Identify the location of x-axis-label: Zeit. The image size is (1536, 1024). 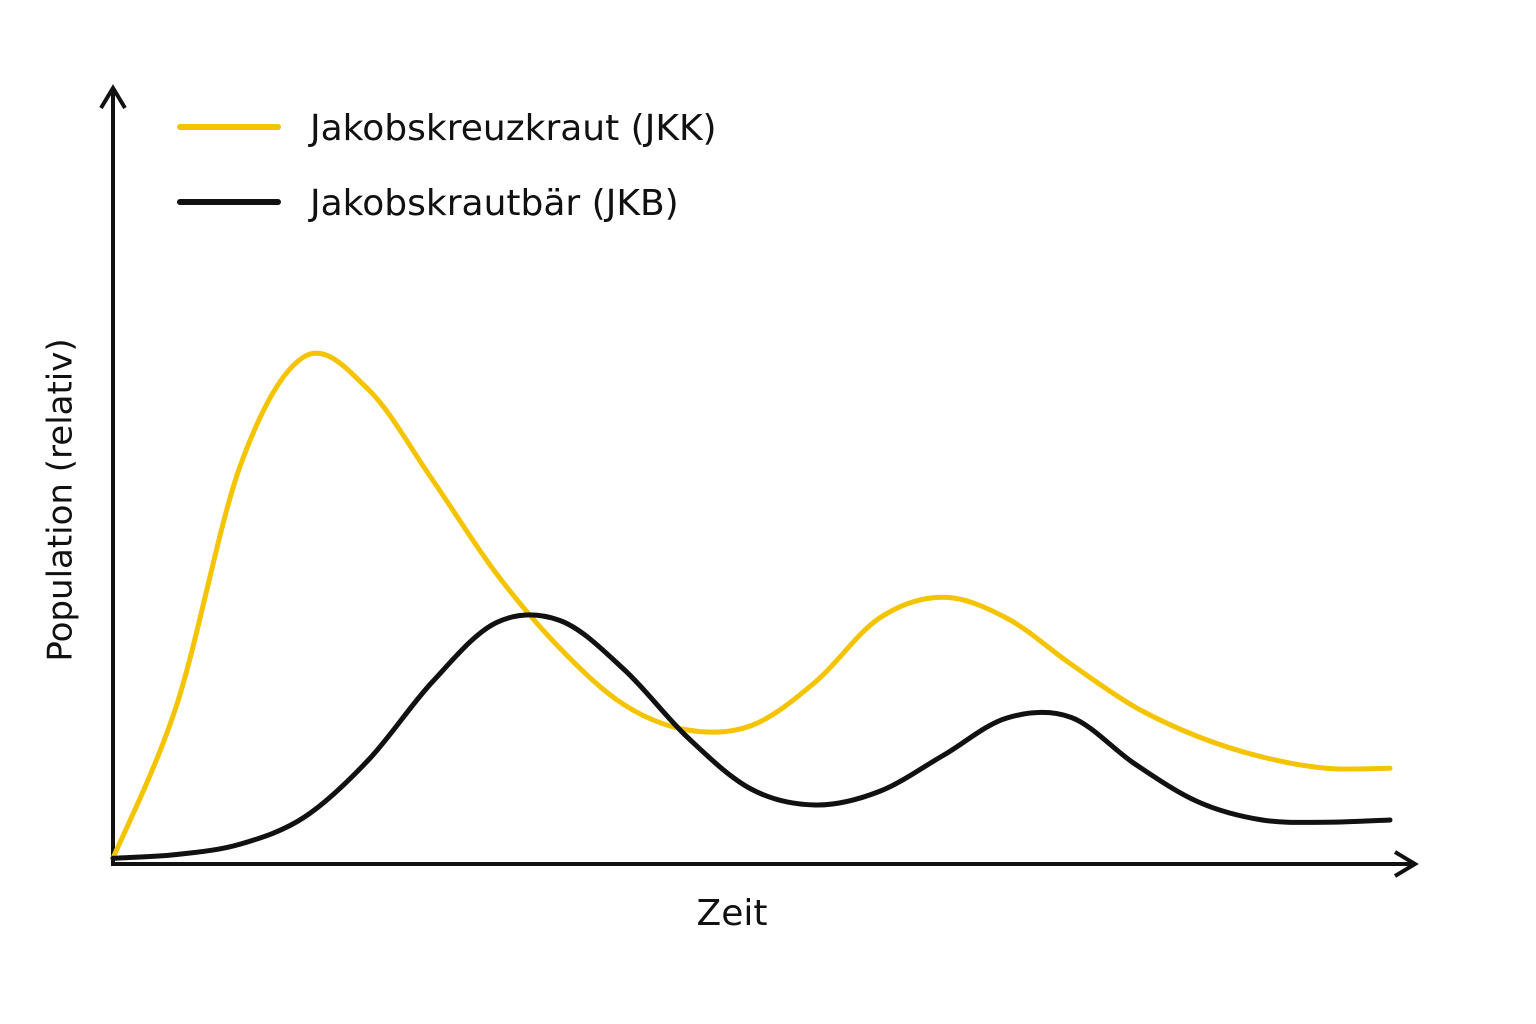
(732, 913).